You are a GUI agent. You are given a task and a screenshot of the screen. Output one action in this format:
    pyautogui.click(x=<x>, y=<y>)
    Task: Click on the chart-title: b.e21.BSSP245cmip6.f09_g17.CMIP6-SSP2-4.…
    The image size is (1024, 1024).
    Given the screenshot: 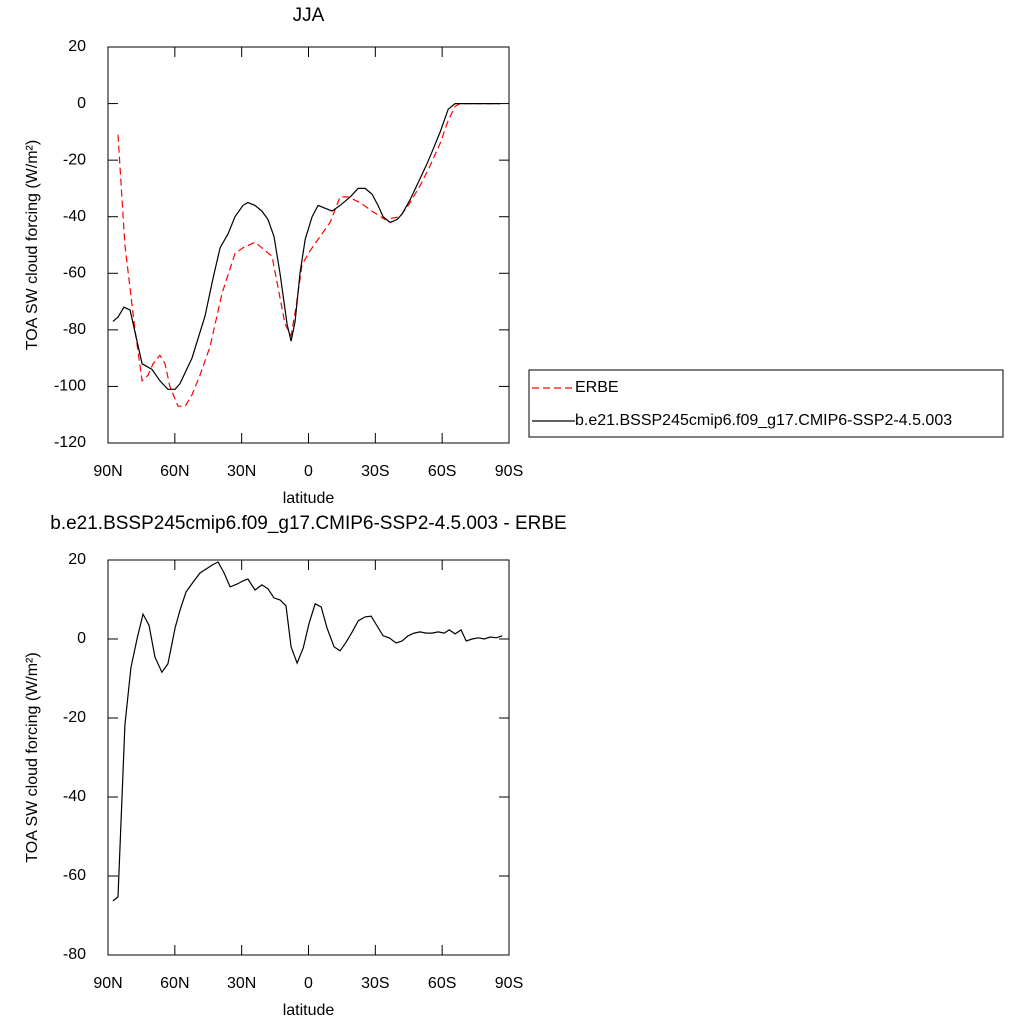 What is the action you would take?
    pyautogui.click(x=308, y=523)
    